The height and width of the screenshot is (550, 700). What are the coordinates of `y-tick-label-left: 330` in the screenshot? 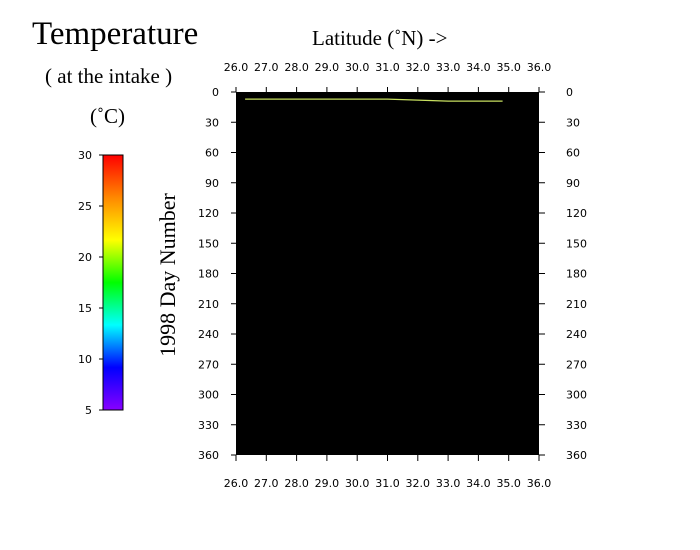 It's located at (208, 425).